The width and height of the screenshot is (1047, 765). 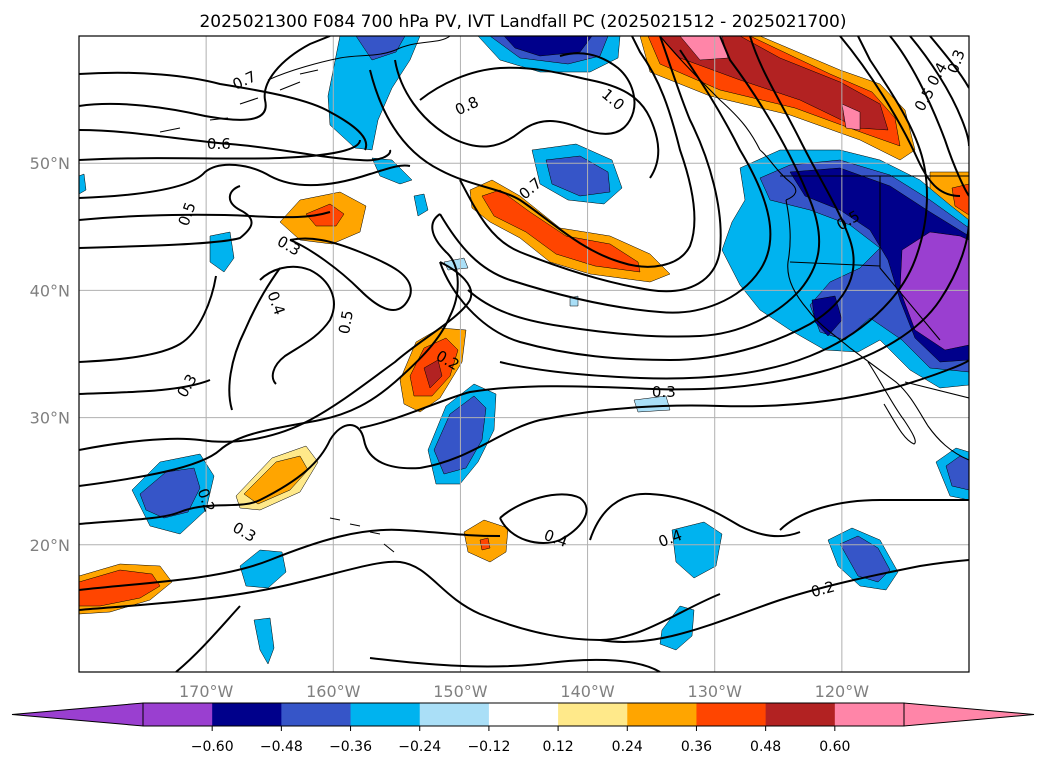 What do you see at coordinates (50, 163) in the screenshot?
I see `latitude-tick-label: 50°N` at bounding box center [50, 163].